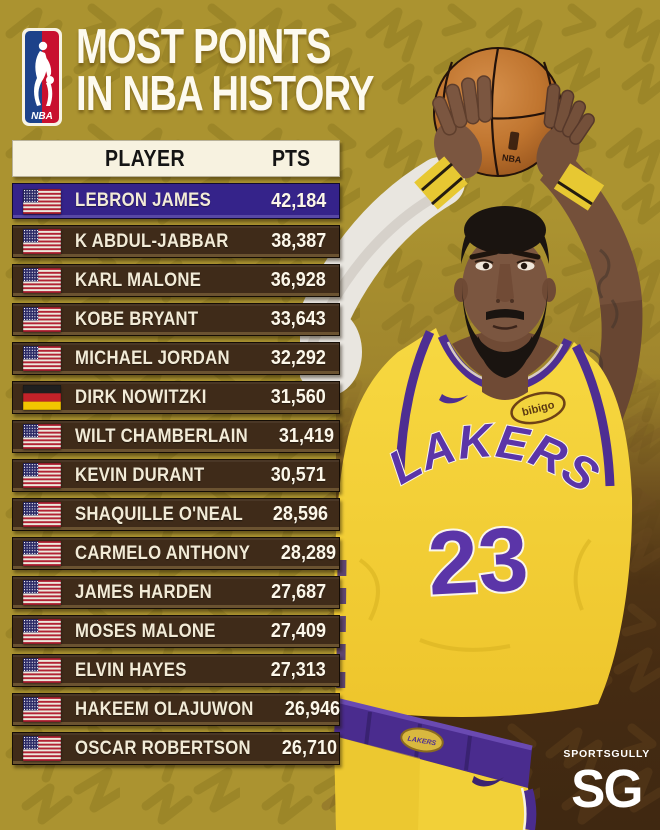 This screenshot has width=660, height=830. I want to click on player-name: KARL MALONE, so click(138, 280).